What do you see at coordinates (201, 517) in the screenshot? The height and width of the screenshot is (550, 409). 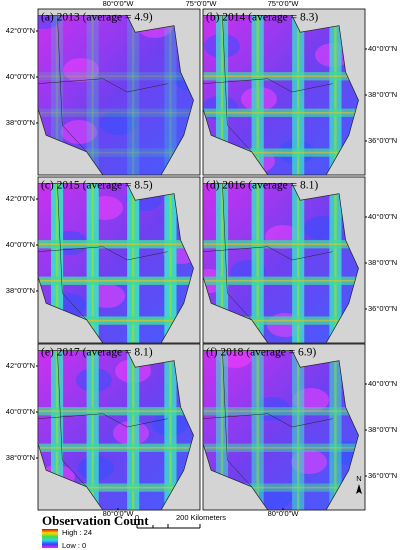 I see `scale-end: 200 Kilometers` at bounding box center [201, 517].